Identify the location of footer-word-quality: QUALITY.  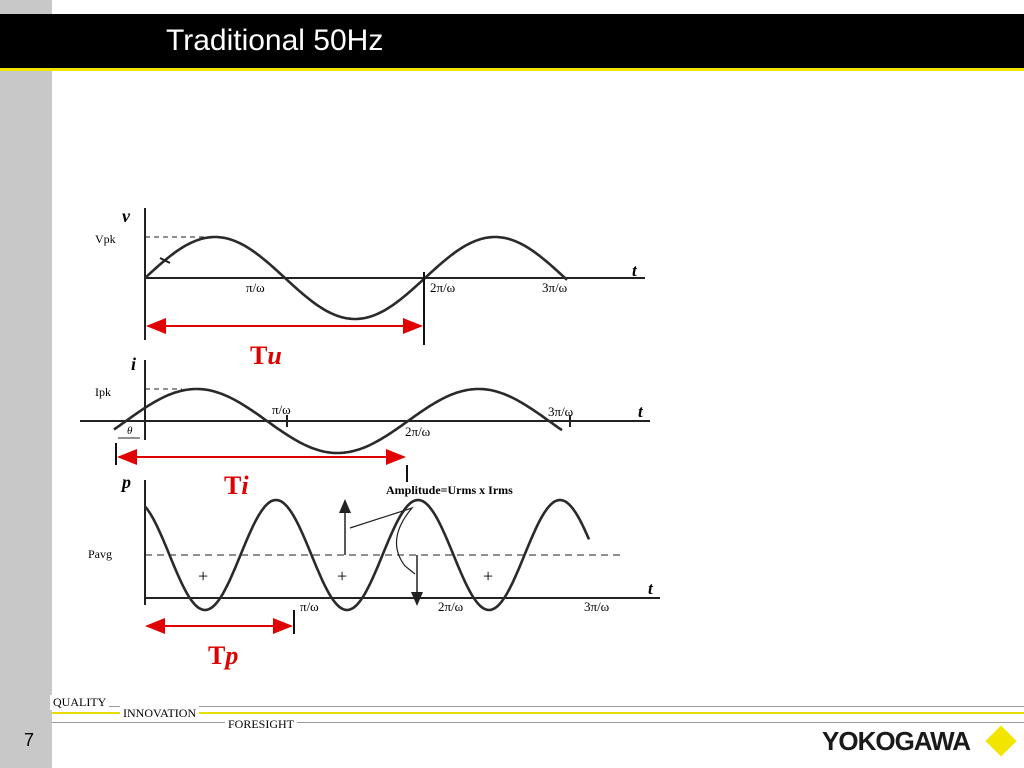
(80, 702).